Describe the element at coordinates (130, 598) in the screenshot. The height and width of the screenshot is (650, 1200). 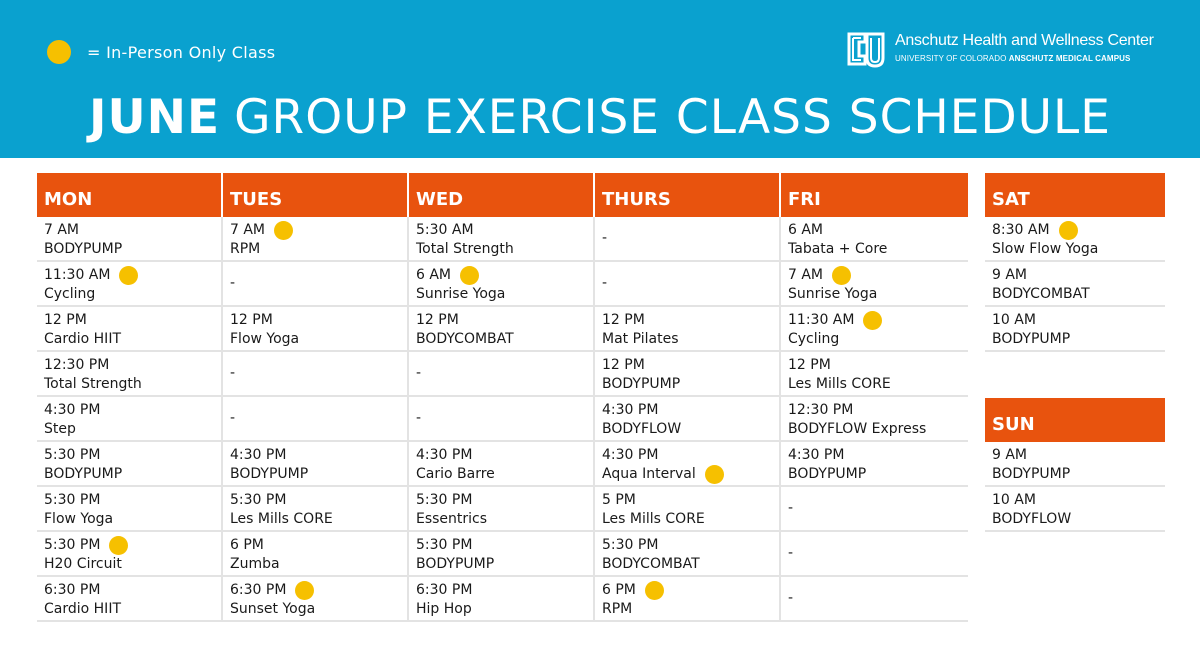
I see `schedule-cell: 6:30 PM Cardio HIIT` at that location.